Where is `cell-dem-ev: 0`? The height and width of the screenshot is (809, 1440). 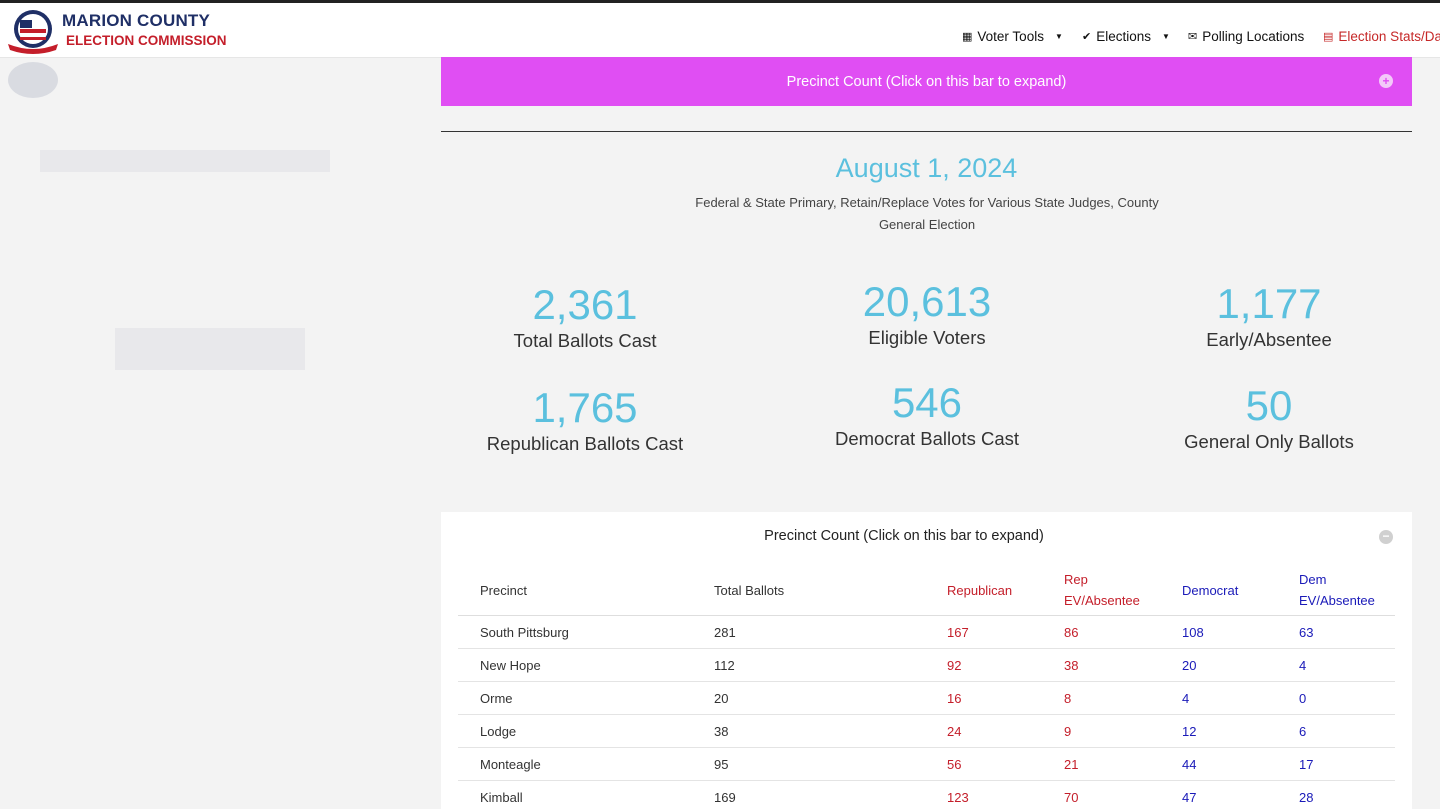
cell-dem-ev: 0 is located at coordinates (1336, 698).